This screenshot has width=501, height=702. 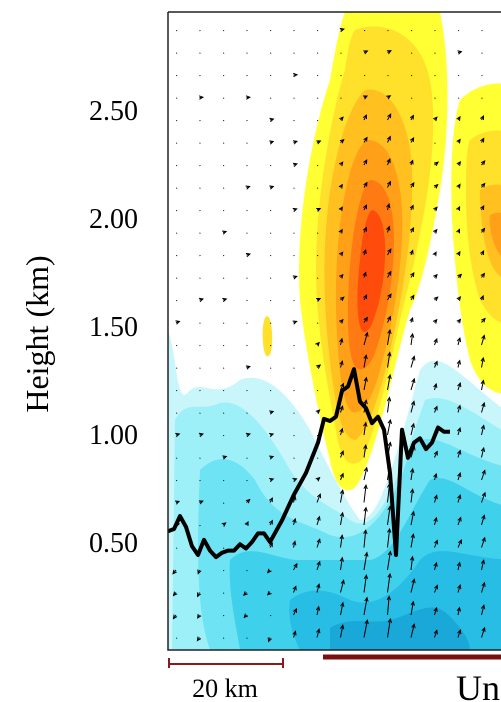 I want to click on scale-bar, so click(x=226, y=663).